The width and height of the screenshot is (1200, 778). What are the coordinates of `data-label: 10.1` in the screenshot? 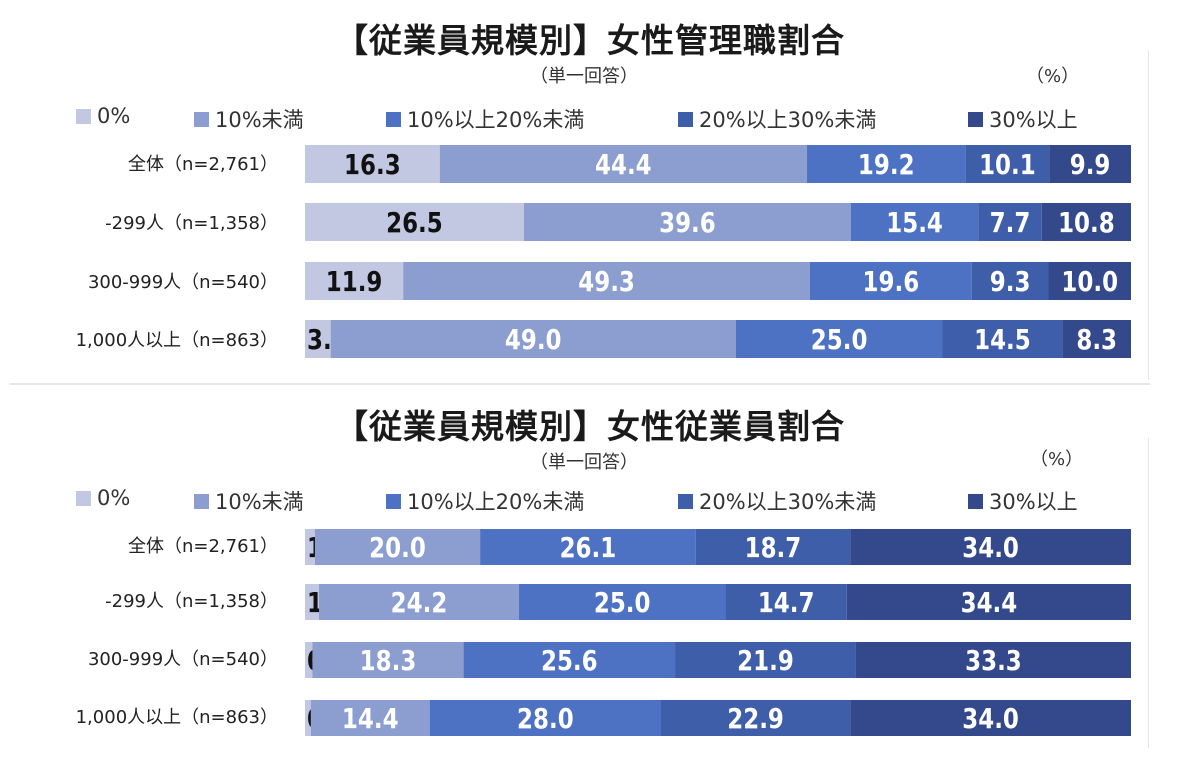 It's located at (1007, 165).